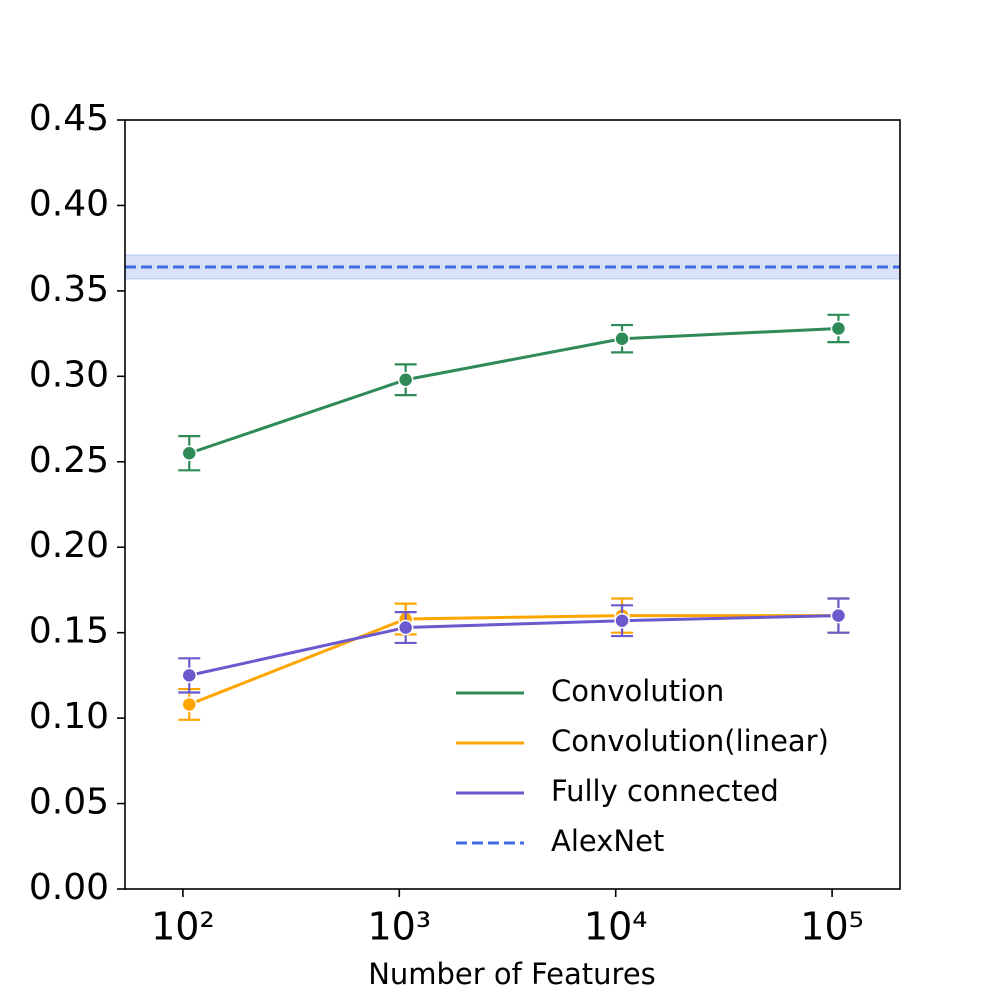 This screenshot has height=1000, width=1000. What do you see at coordinates (69, 460) in the screenshot?
I see `y-tick-label: 0.25` at bounding box center [69, 460].